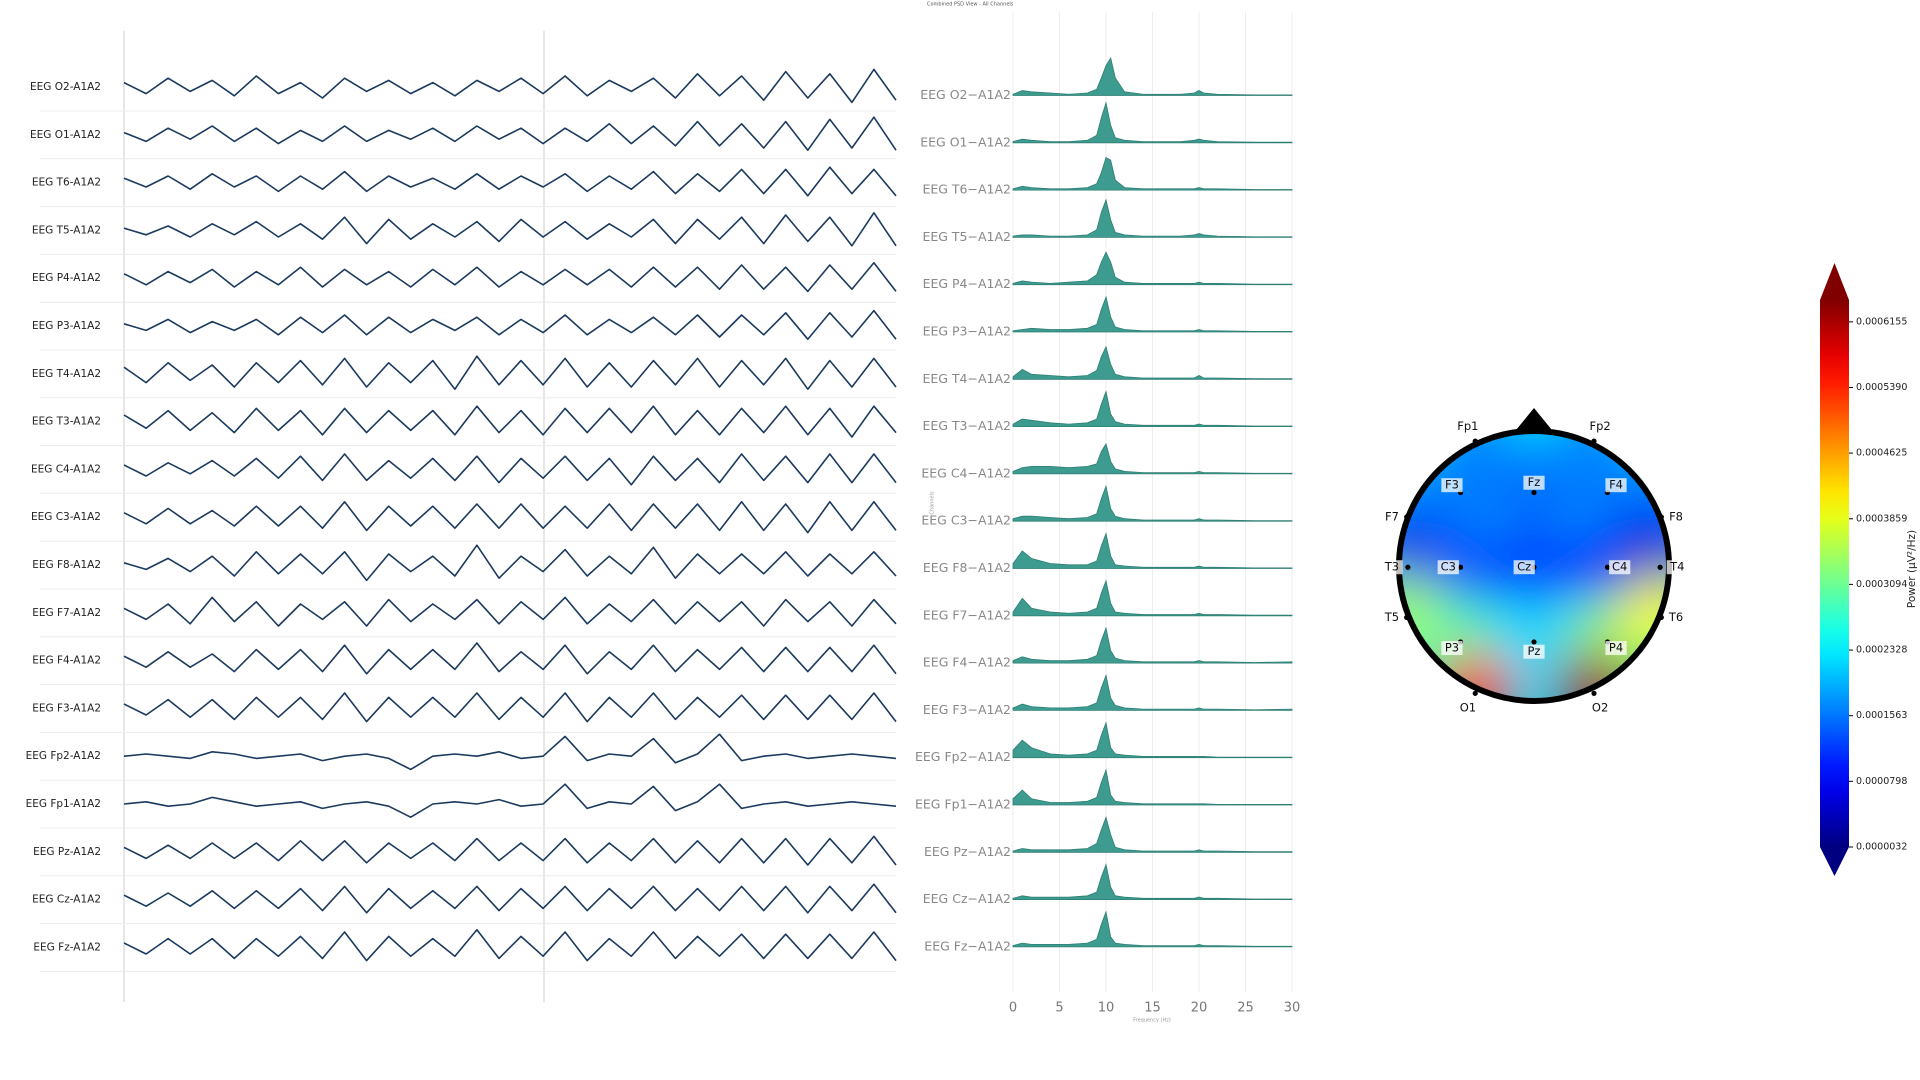 The width and height of the screenshot is (1920, 1080). What do you see at coordinates (1834, 281) in the screenshot?
I see `colorbar-extend-top` at bounding box center [1834, 281].